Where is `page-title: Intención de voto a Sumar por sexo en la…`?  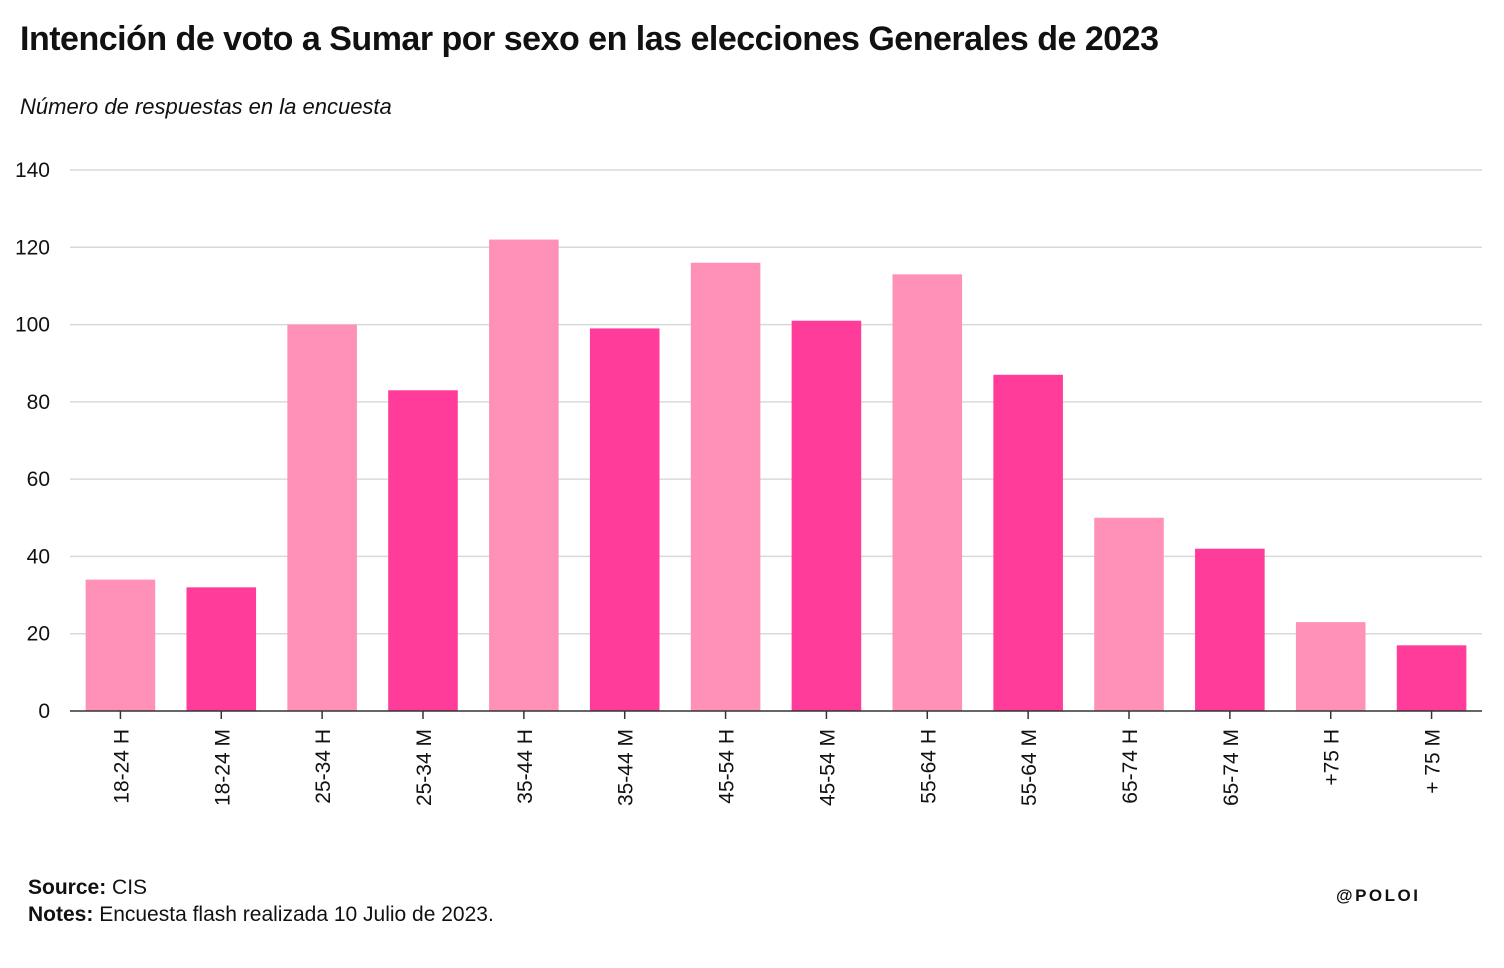 page-title: Intención de voto a Sumar por sexo en la… is located at coordinates (589, 39).